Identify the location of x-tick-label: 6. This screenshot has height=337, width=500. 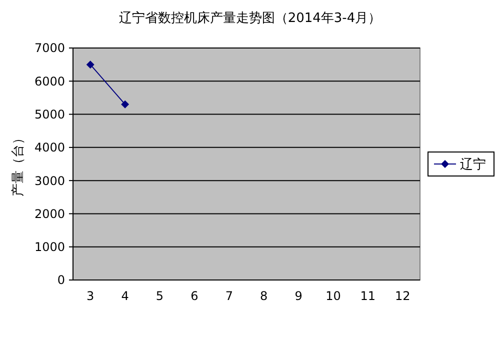
(194, 296).